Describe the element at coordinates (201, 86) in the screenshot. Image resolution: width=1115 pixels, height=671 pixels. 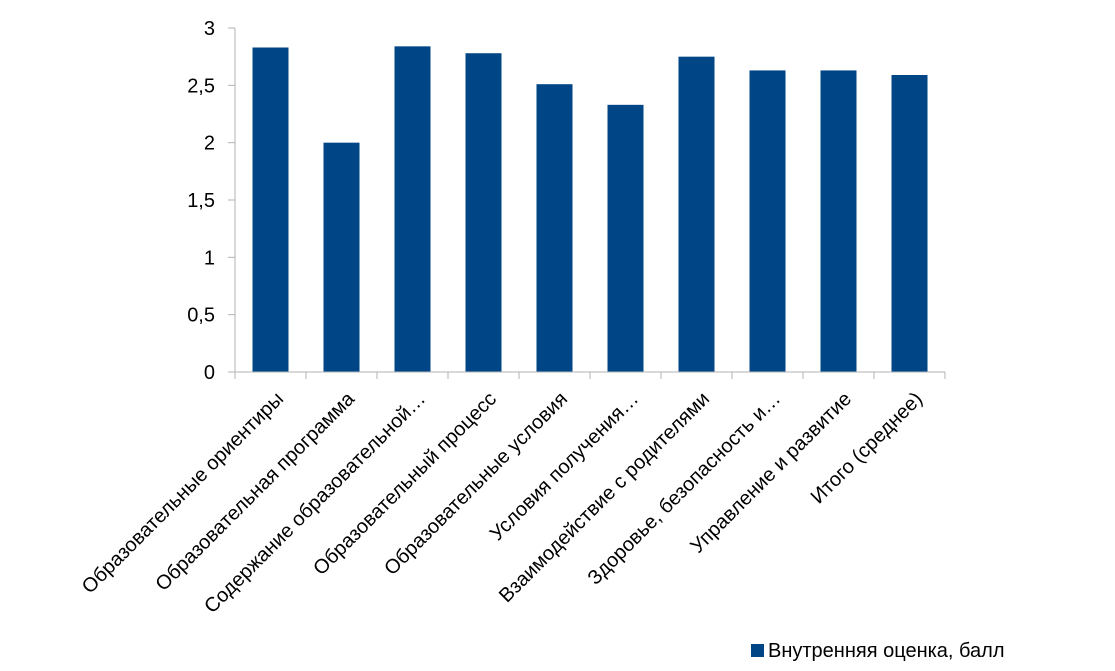
I see `y-tick-label: 2,5` at that location.